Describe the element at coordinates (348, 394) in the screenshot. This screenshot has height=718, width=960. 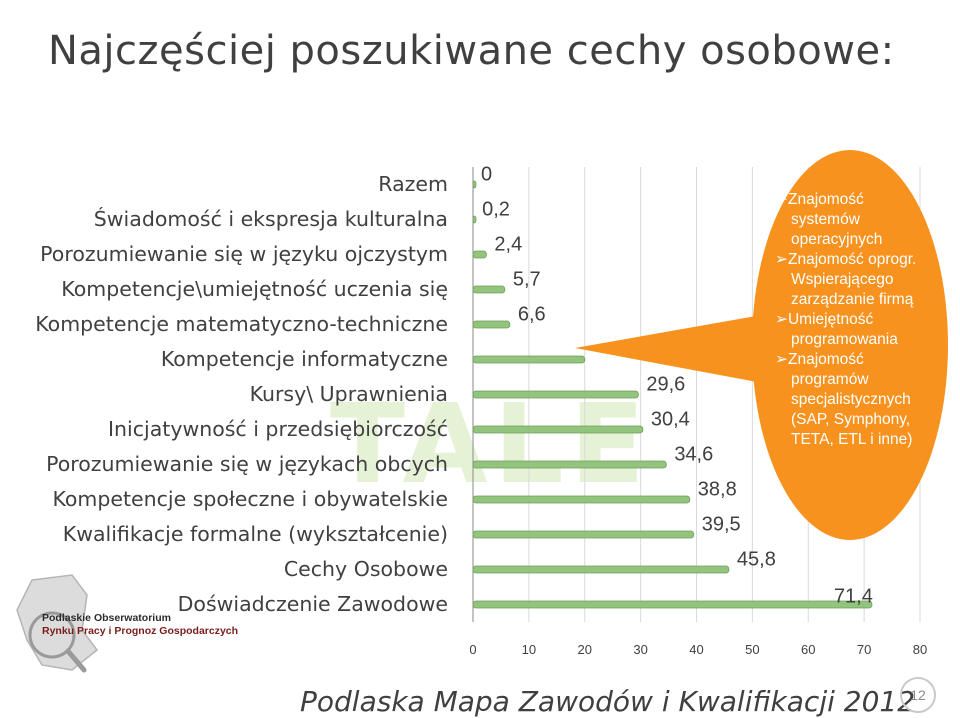
I see `category-label: Kursy\ Uprawnienia` at that location.